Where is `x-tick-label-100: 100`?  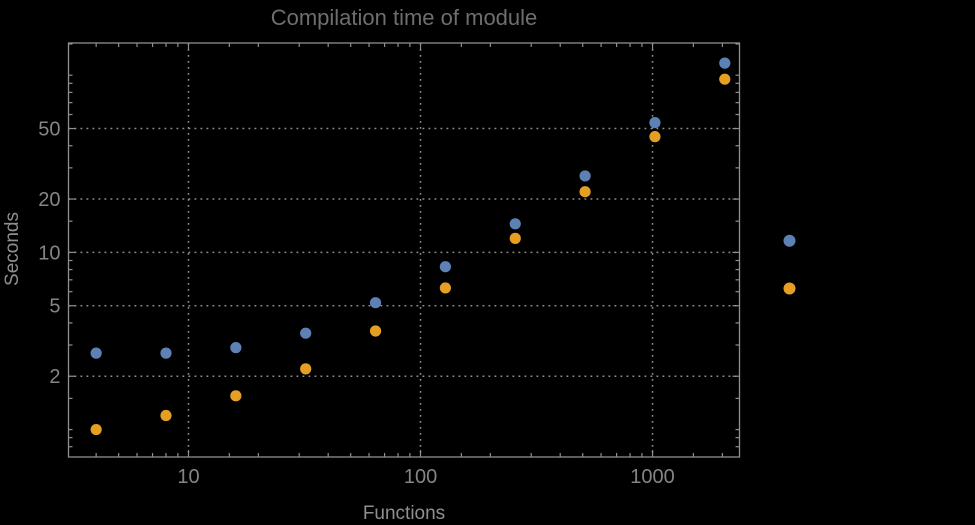
x-tick-label-100: 100 is located at coordinates (420, 477).